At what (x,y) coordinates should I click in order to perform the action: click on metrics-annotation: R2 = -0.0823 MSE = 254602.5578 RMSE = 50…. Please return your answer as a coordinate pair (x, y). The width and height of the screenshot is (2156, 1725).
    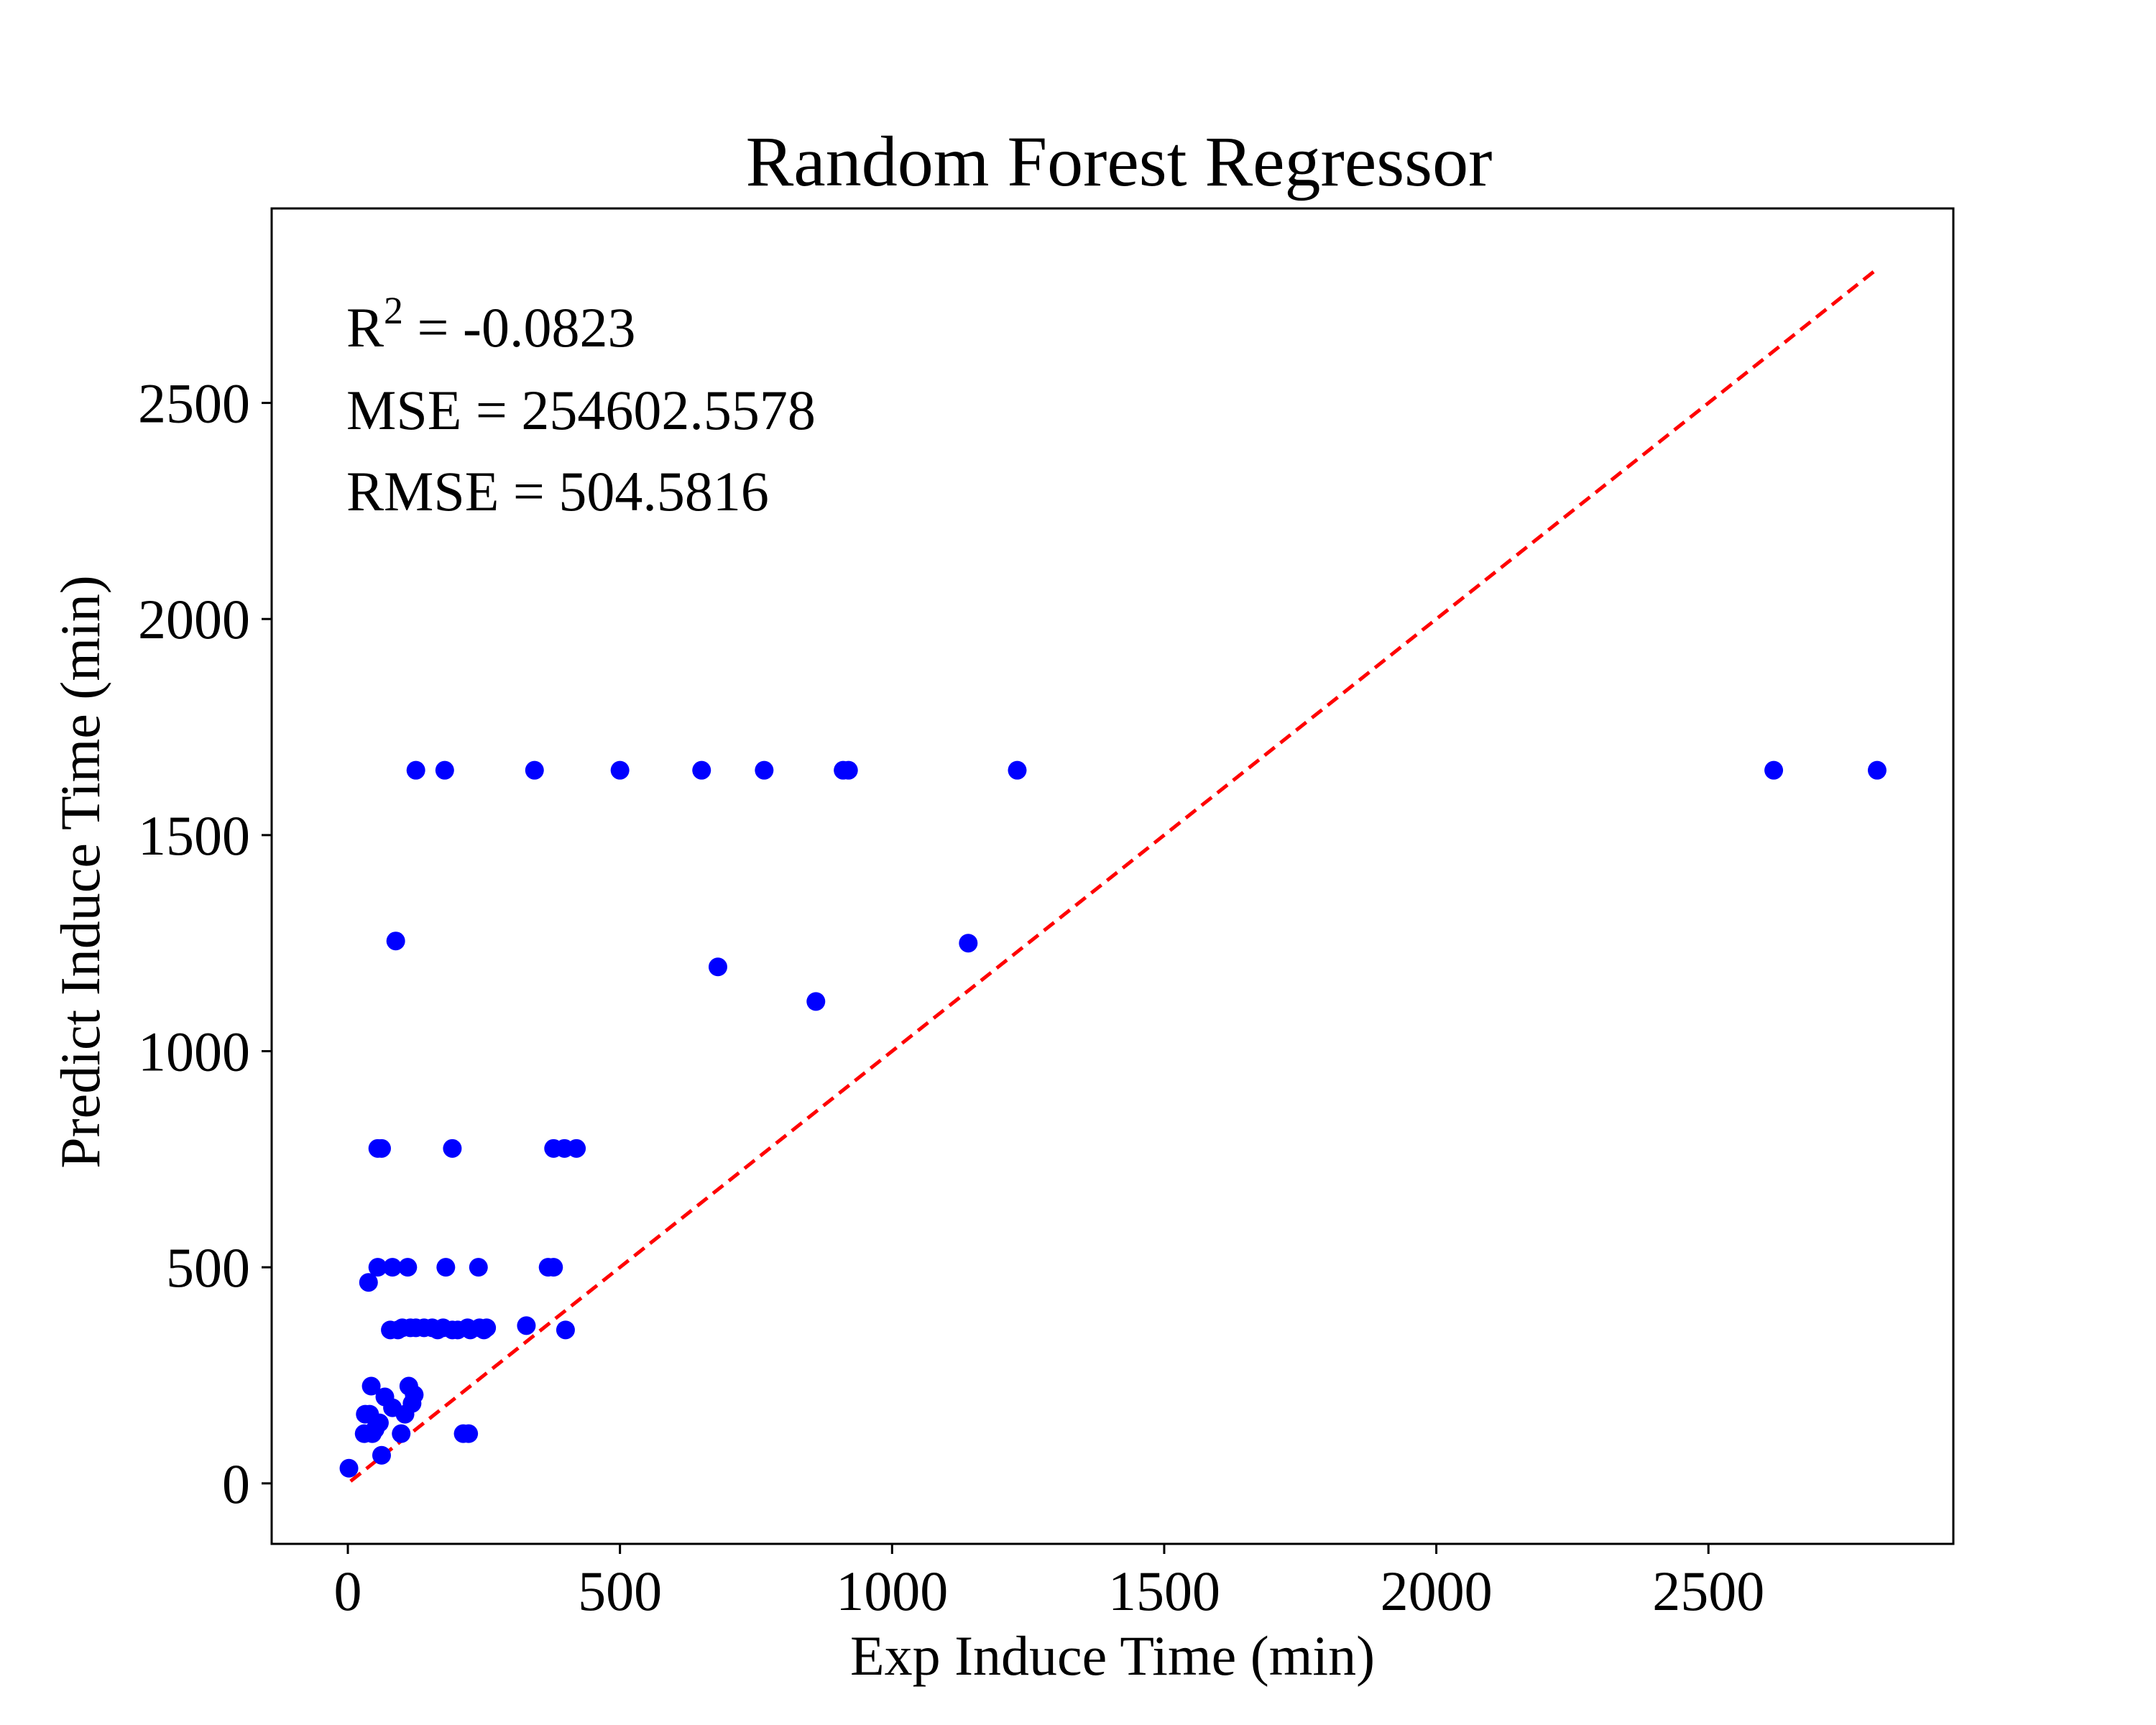
    Looking at the image, I should click on (581, 406).